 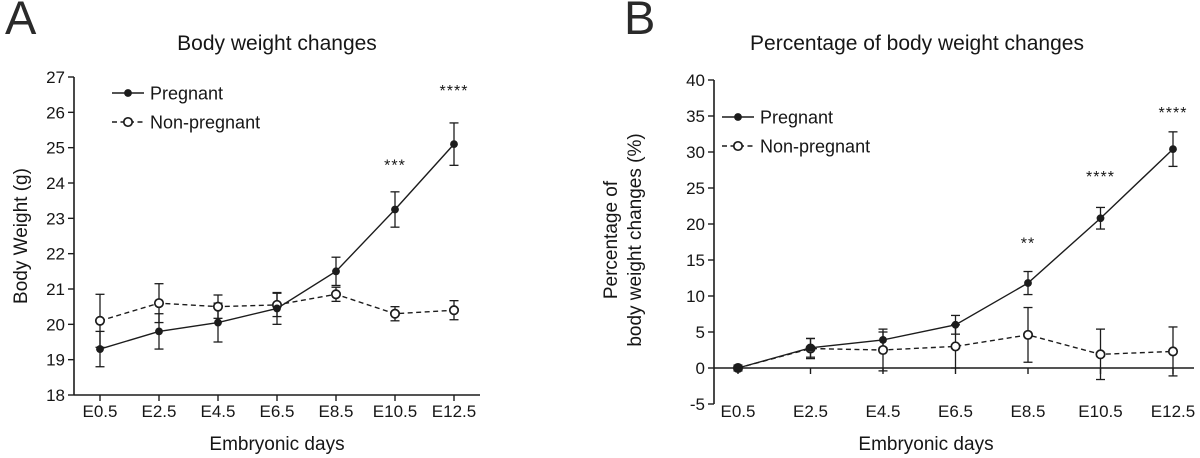 I want to click on y-tick-label: 40, so click(x=695, y=80).